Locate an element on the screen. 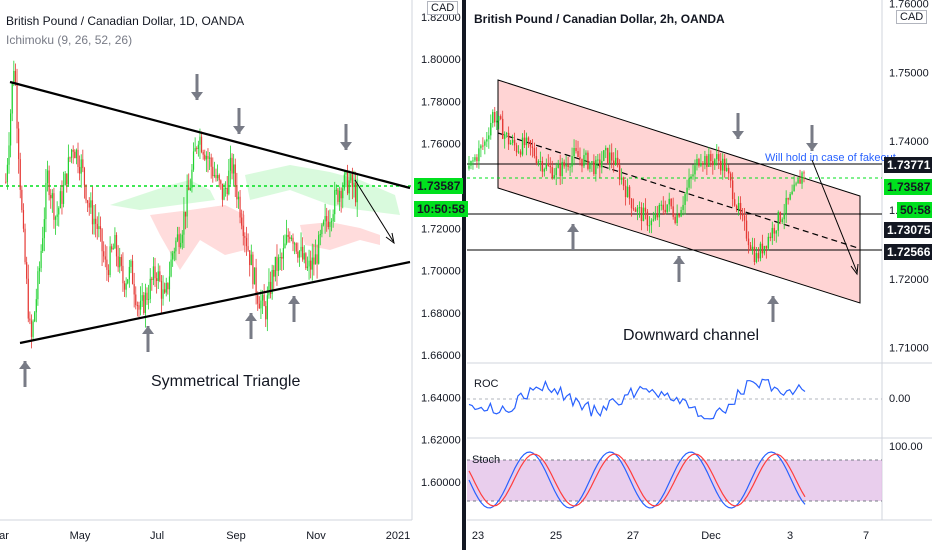 The height and width of the screenshot is (550, 932). roc-zero-tick: 0.00 is located at coordinates (900, 399).